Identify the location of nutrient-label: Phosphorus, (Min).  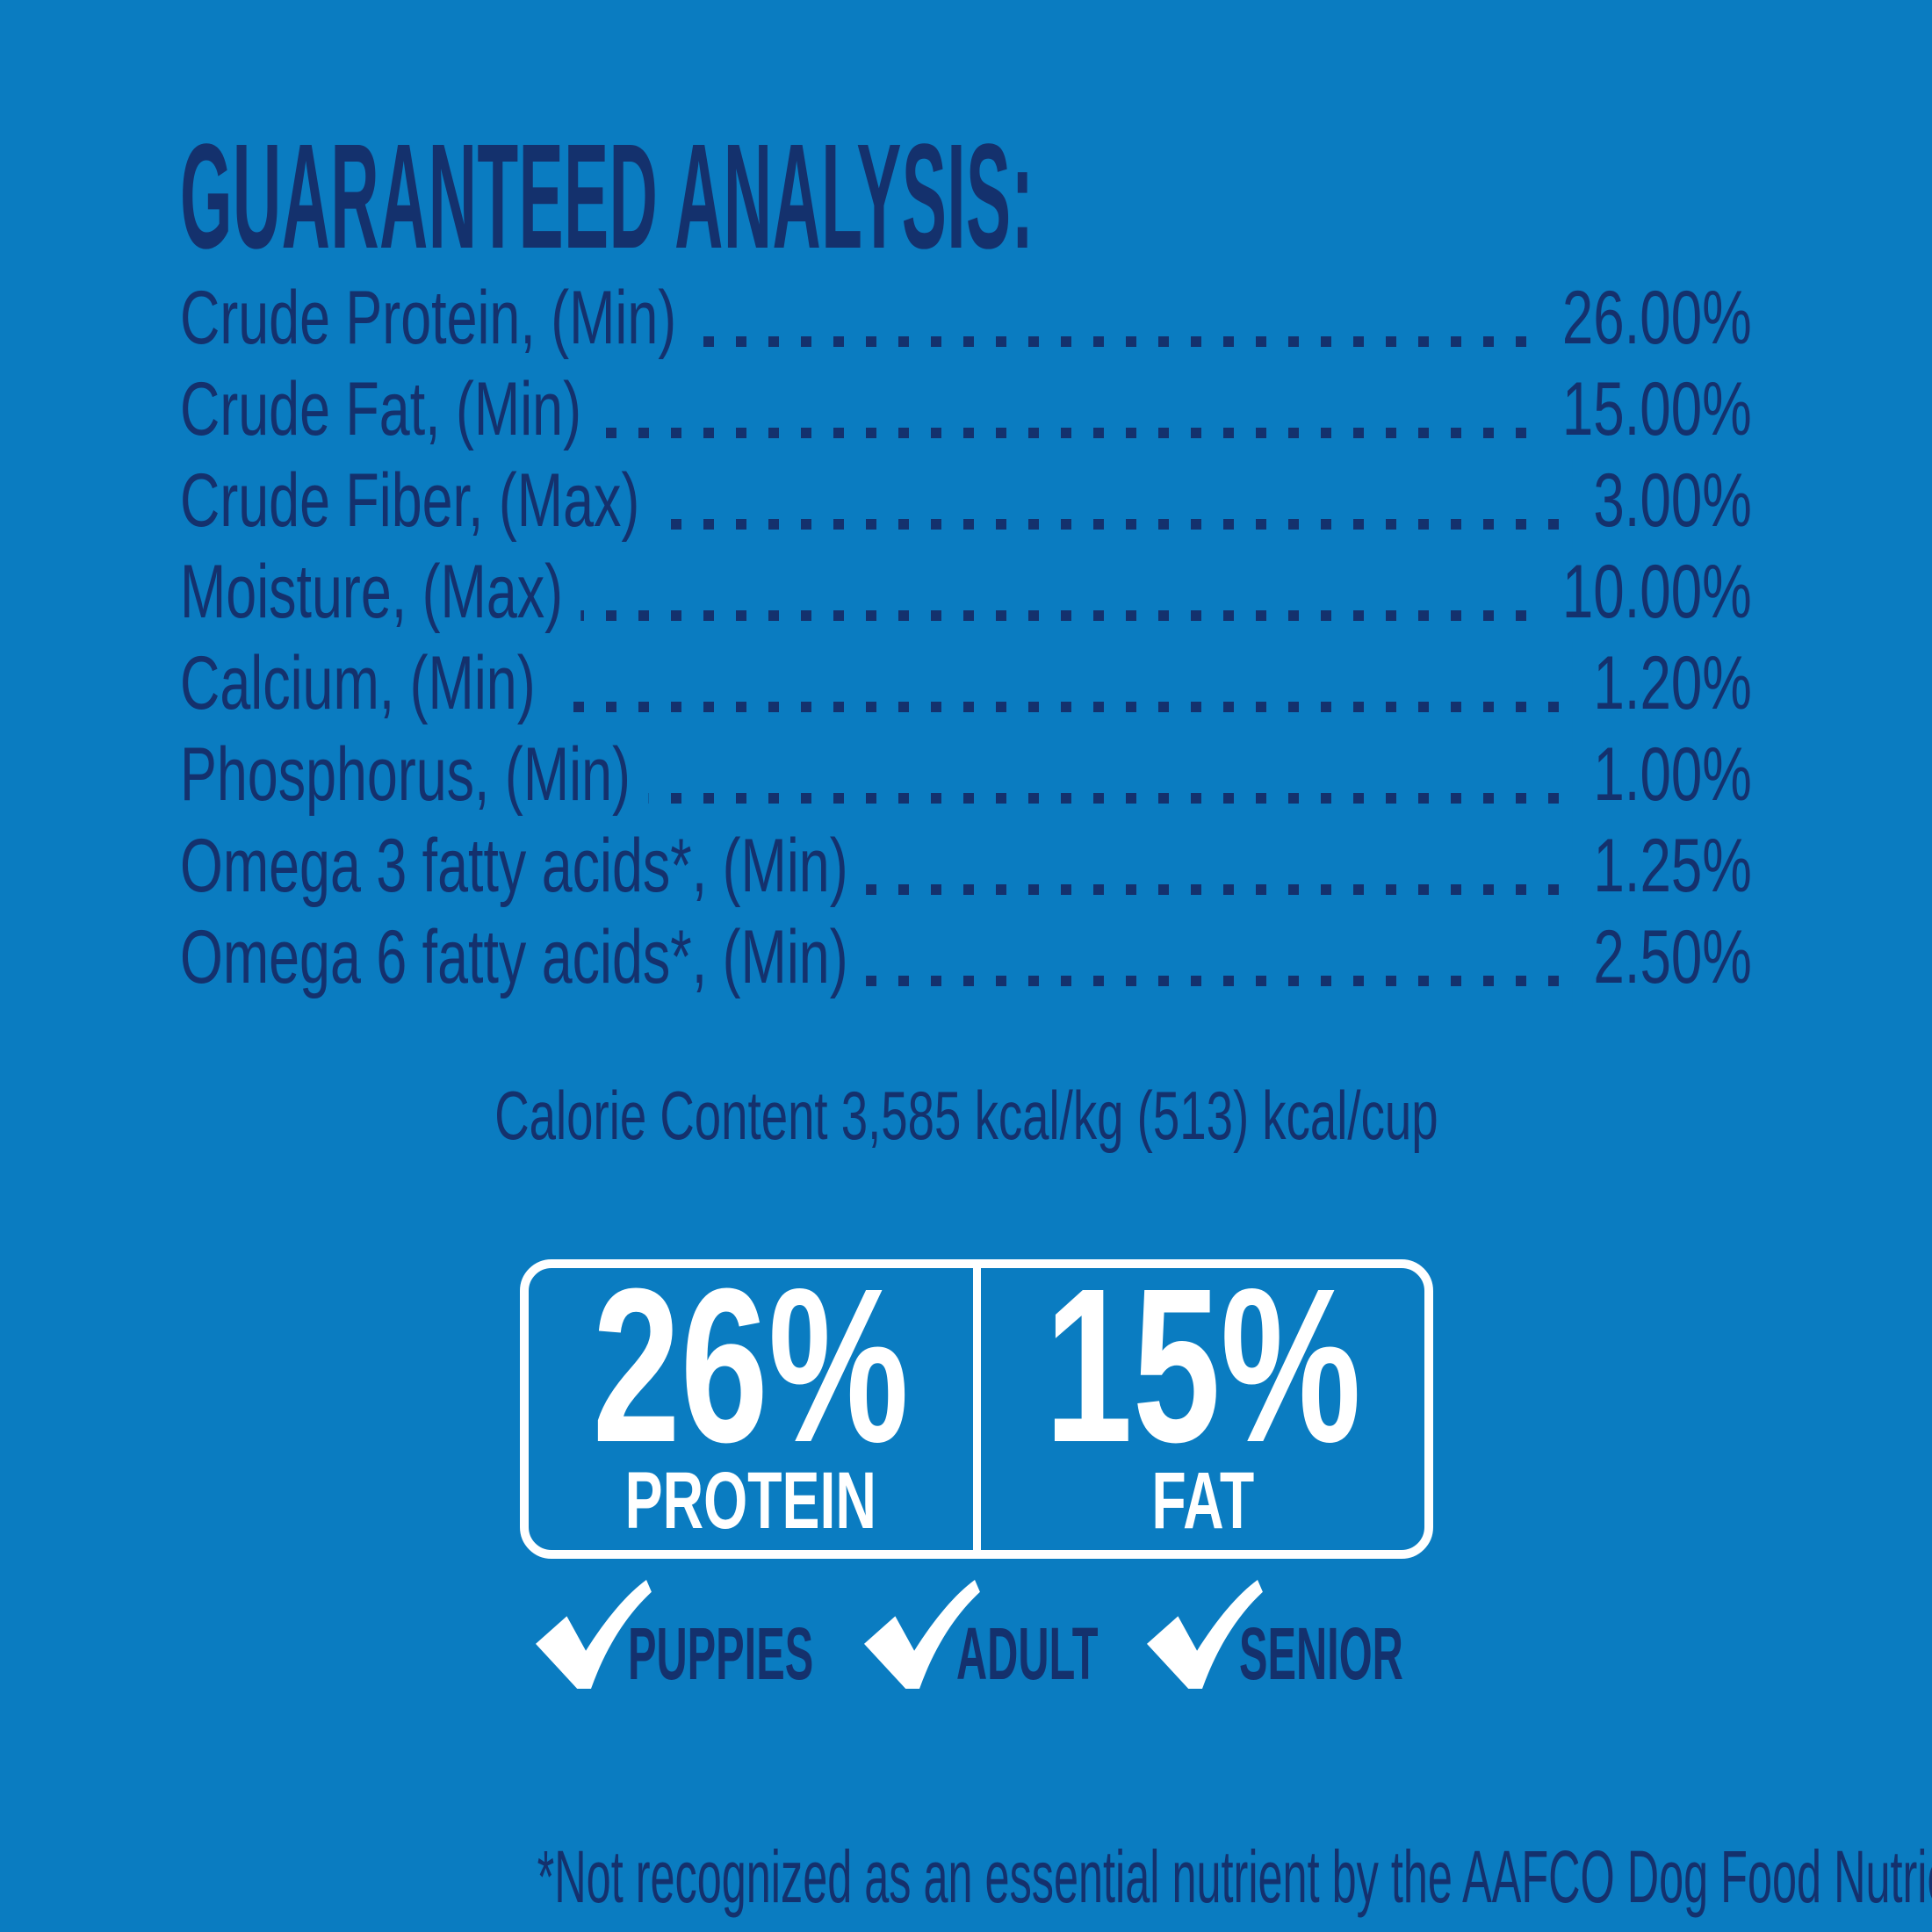
(414, 779).